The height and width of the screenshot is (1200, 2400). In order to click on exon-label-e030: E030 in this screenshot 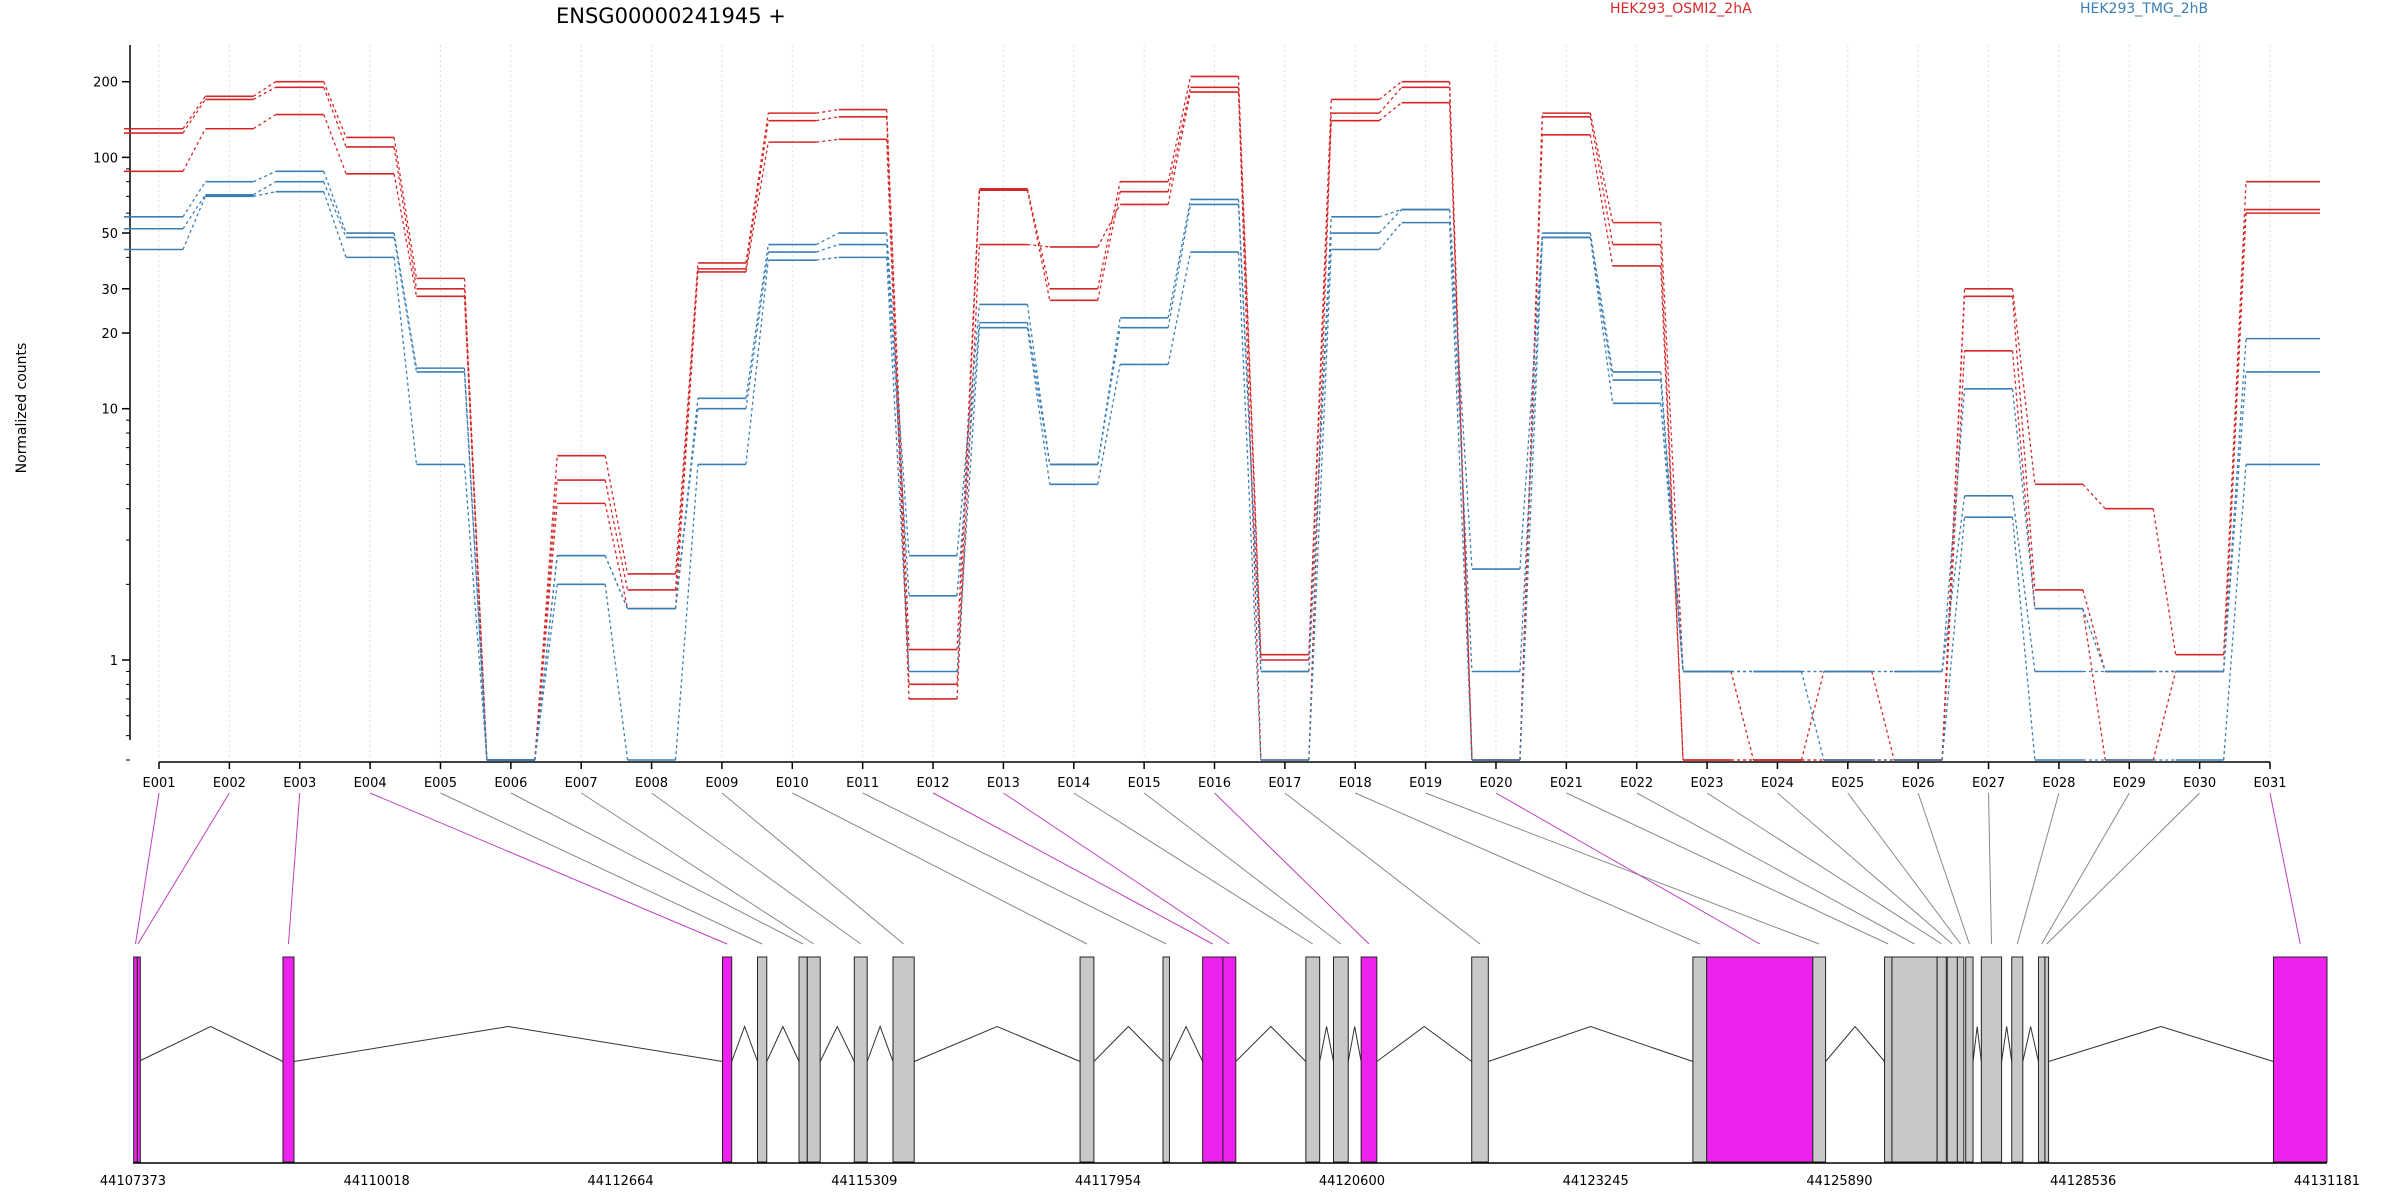, I will do `click(2199, 783)`.